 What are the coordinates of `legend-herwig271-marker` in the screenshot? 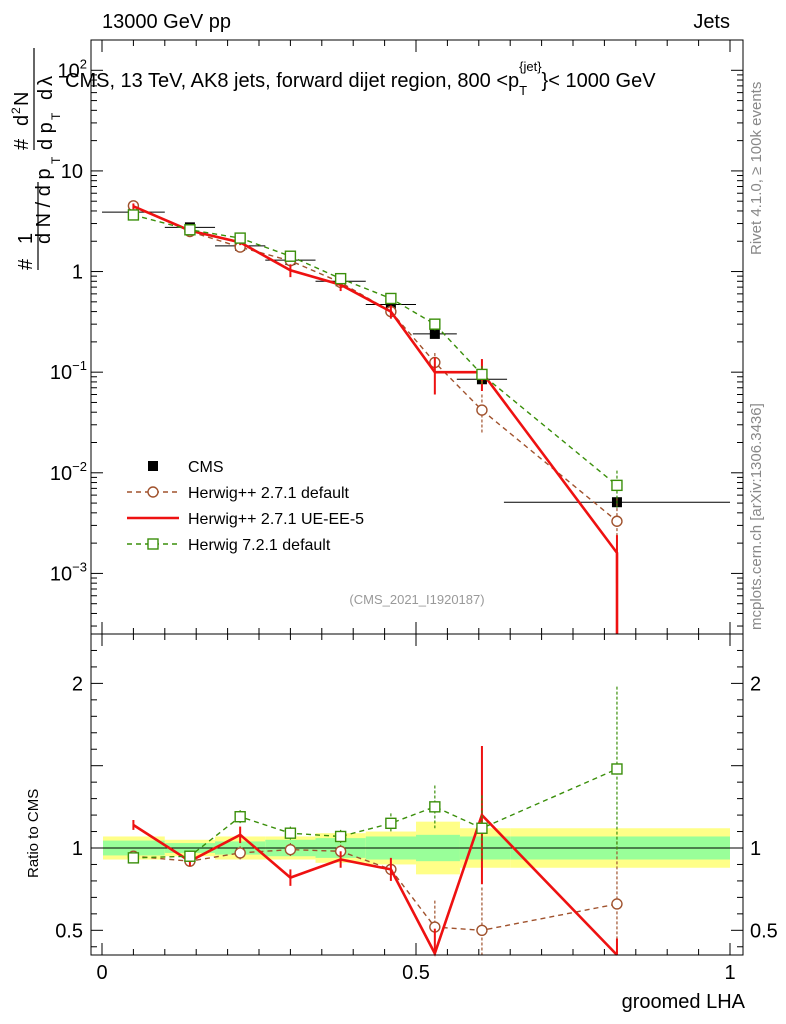 It's located at (153, 492).